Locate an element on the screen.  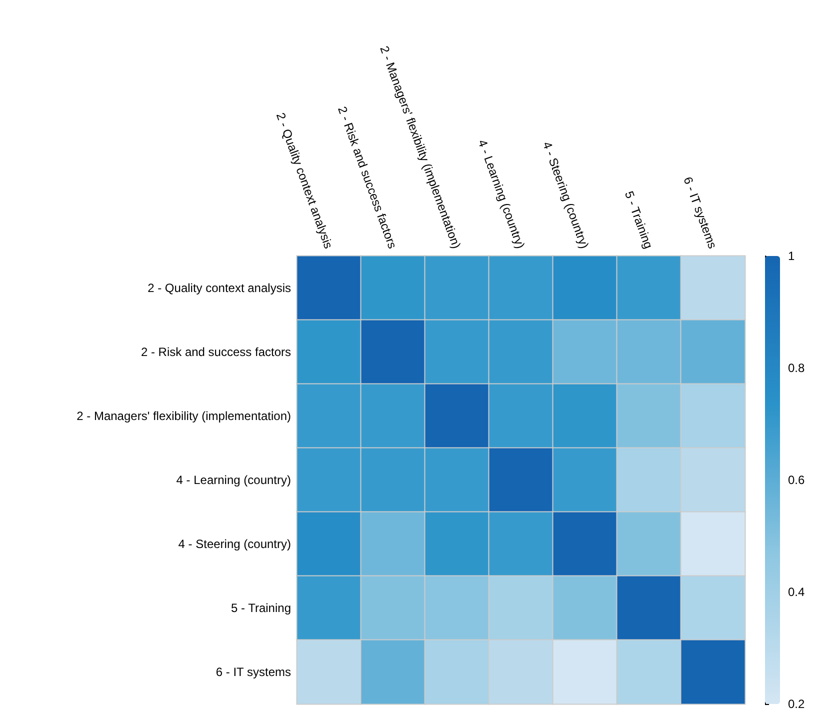
y-tick-label: 4 - Steering (country) is located at coordinates (234, 544).